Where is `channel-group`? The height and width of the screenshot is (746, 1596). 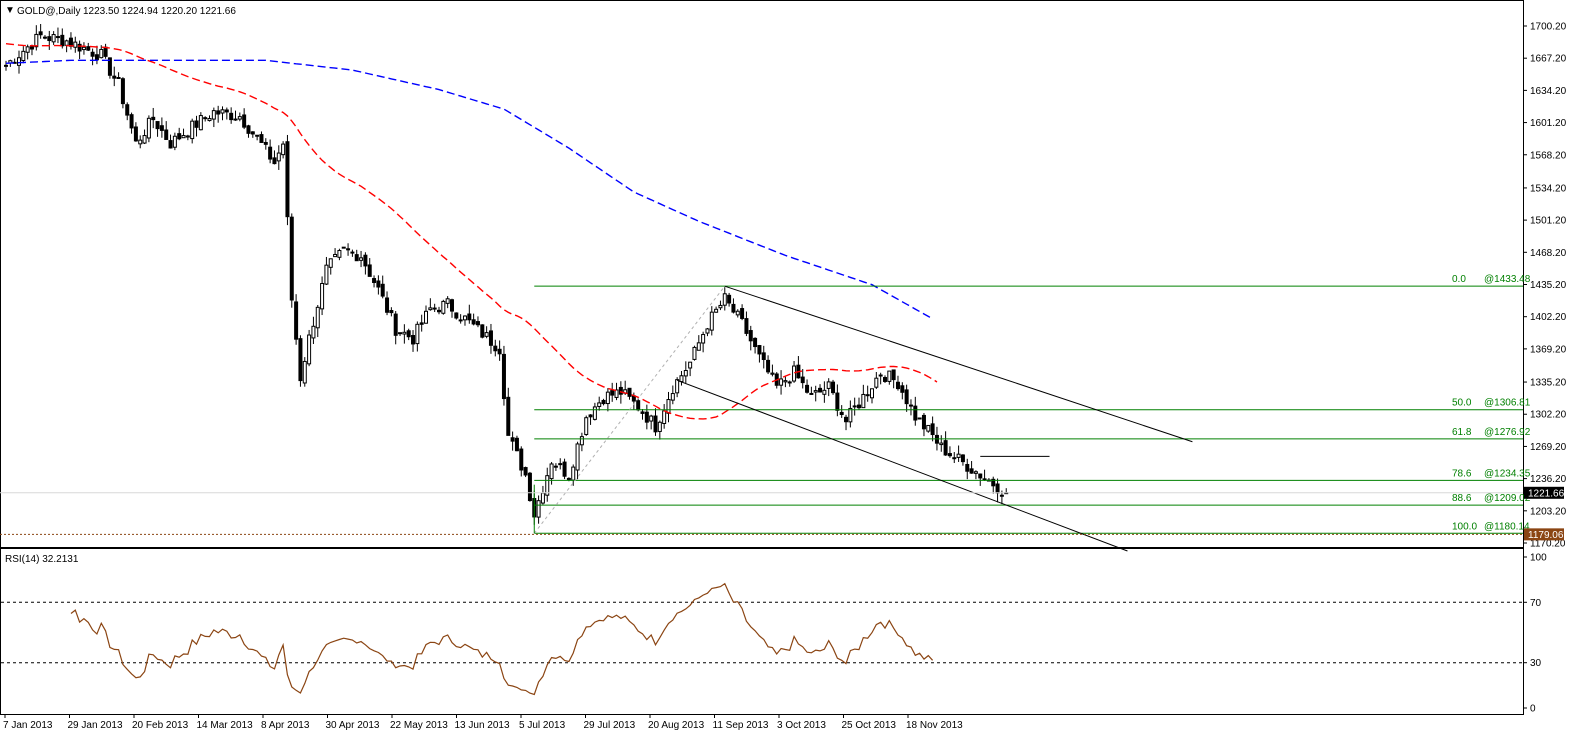
channel-group is located at coordinates (934, 418).